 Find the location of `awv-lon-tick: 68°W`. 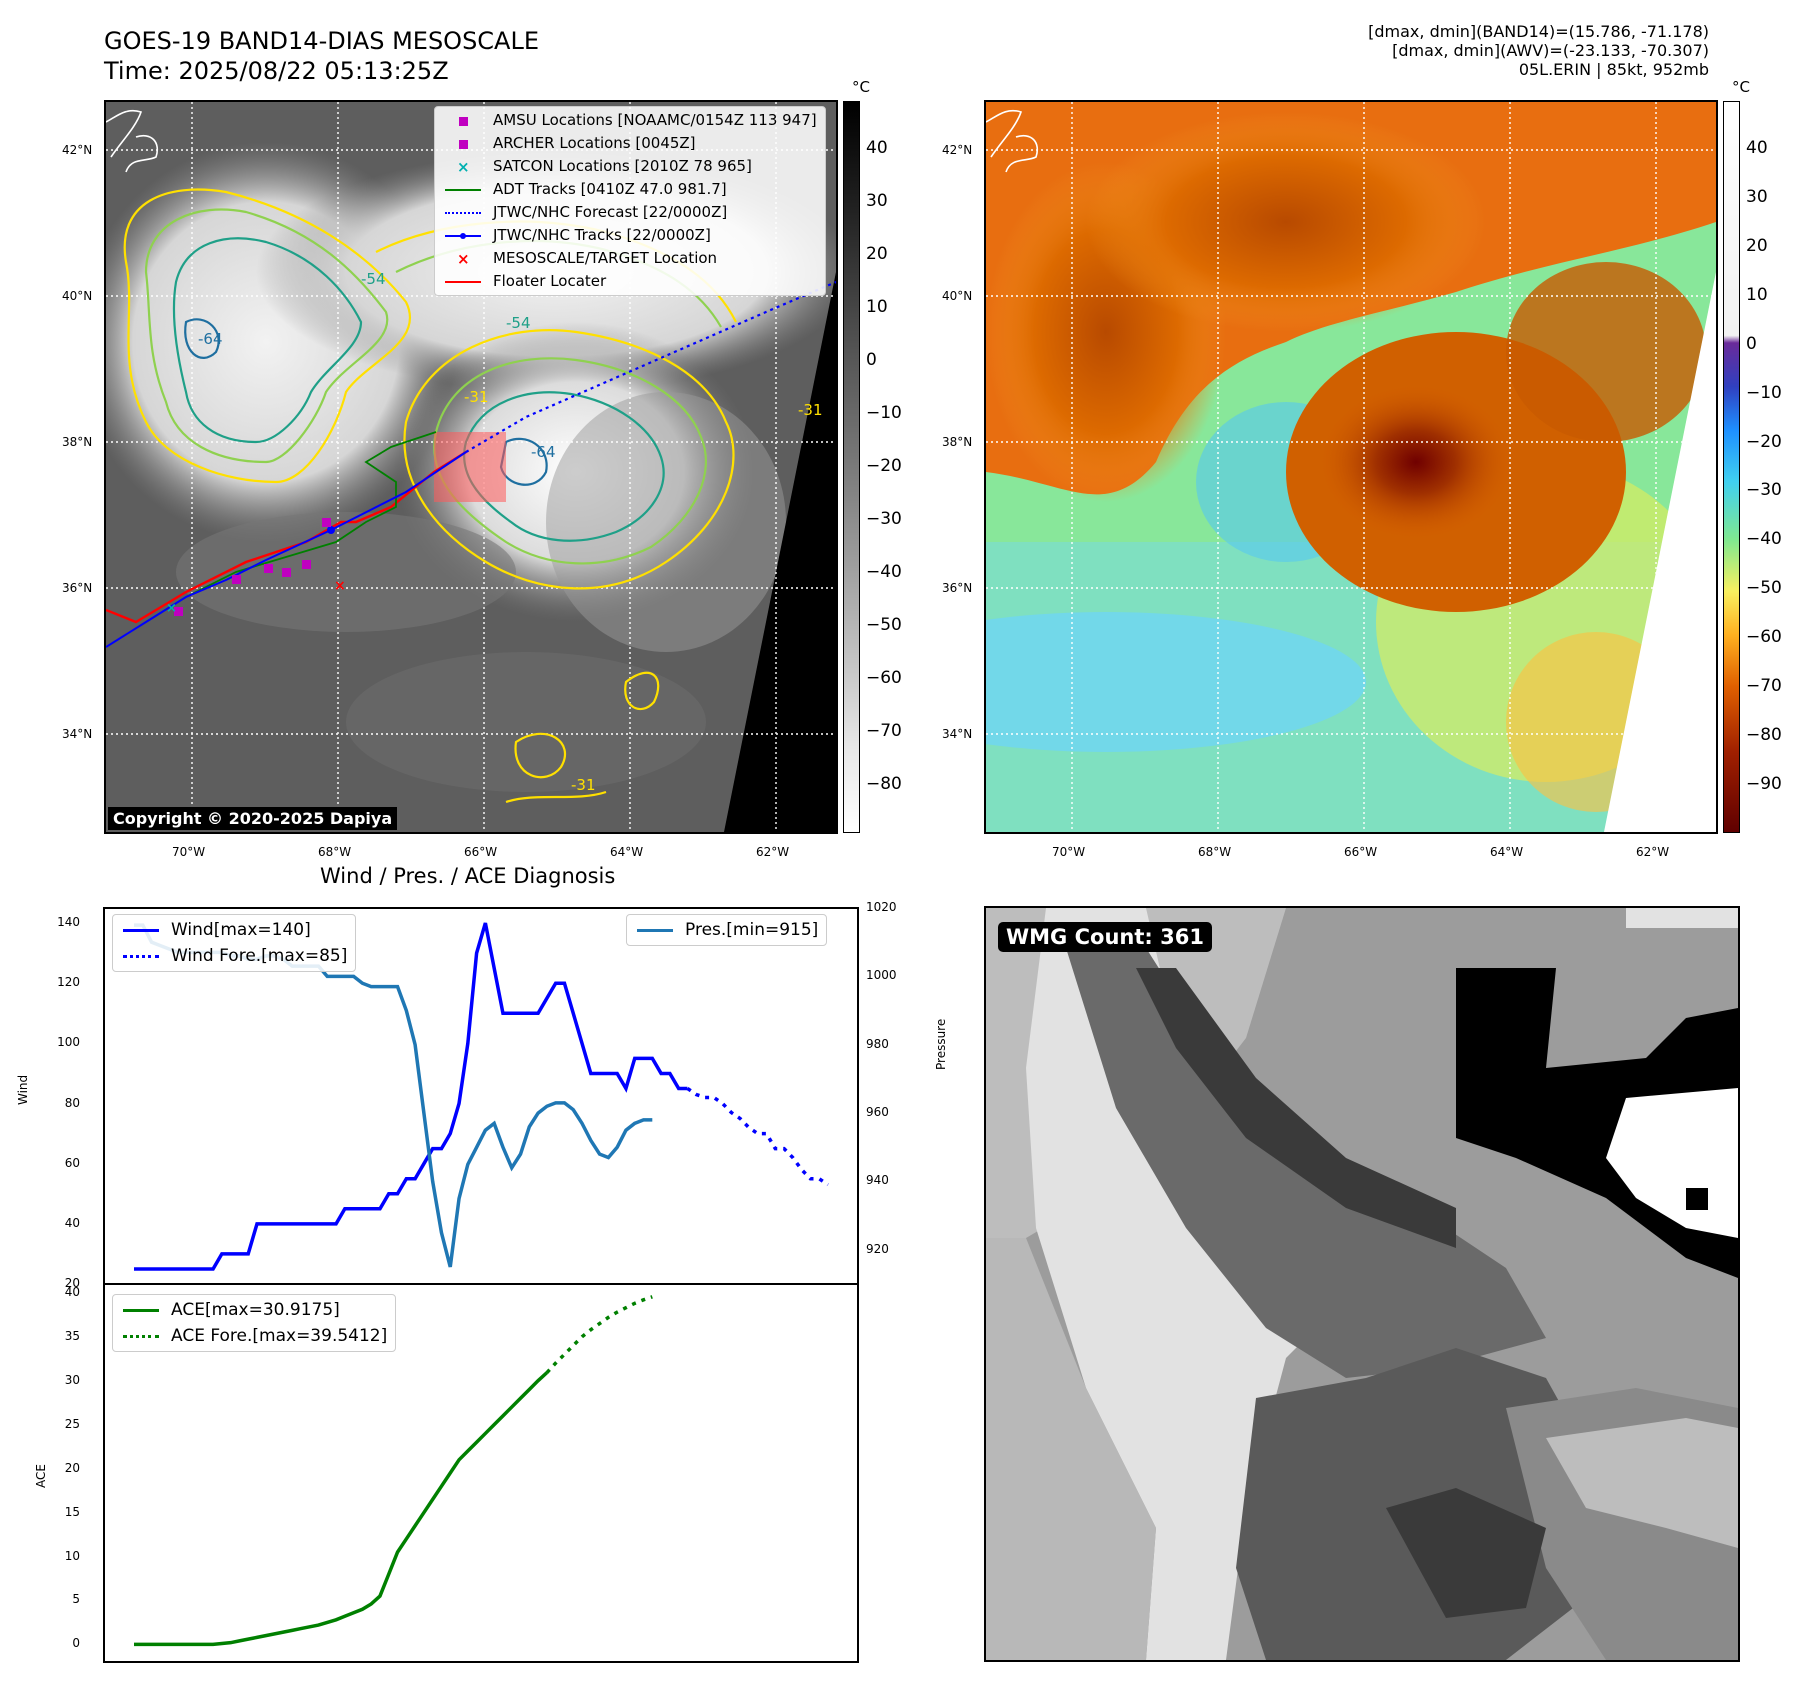

awv-lon-tick: 68°W is located at coordinates (1215, 852).